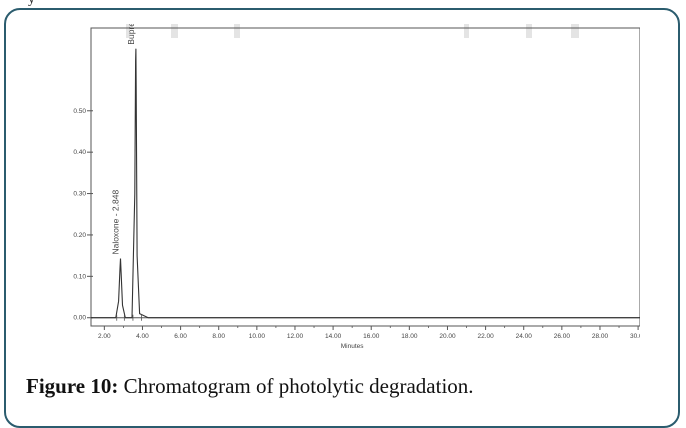  What do you see at coordinates (485, 336) in the screenshot?
I see `x-tick-label: 22.00` at bounding box center [485, 336].